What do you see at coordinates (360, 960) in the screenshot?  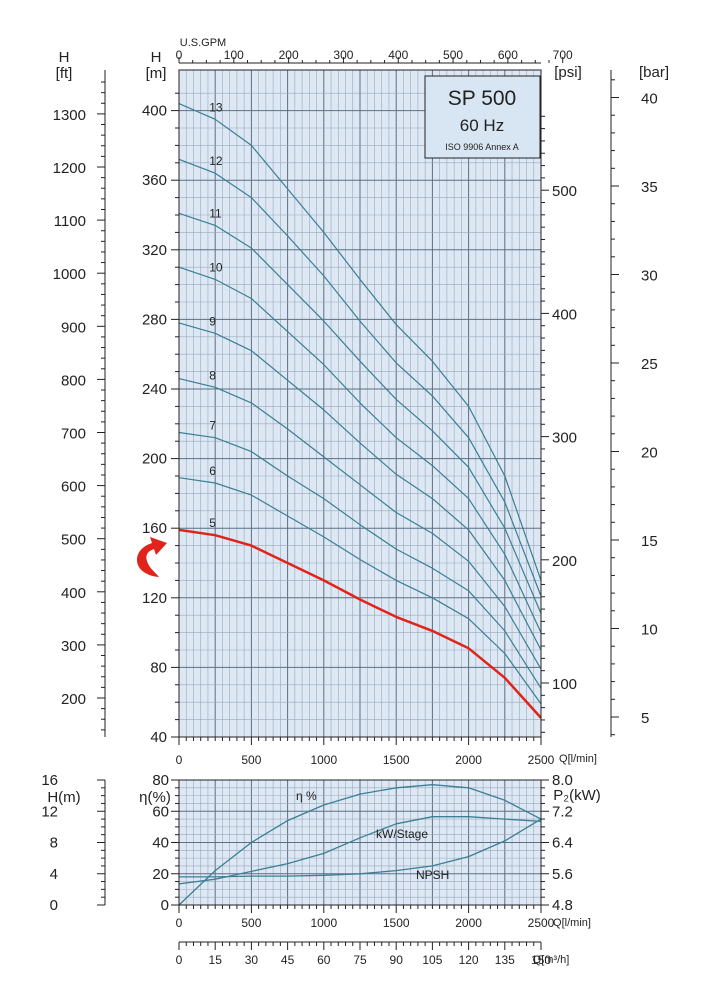 I see `m3h-axis-tick-label: 75` at bounding box center [360, 960].